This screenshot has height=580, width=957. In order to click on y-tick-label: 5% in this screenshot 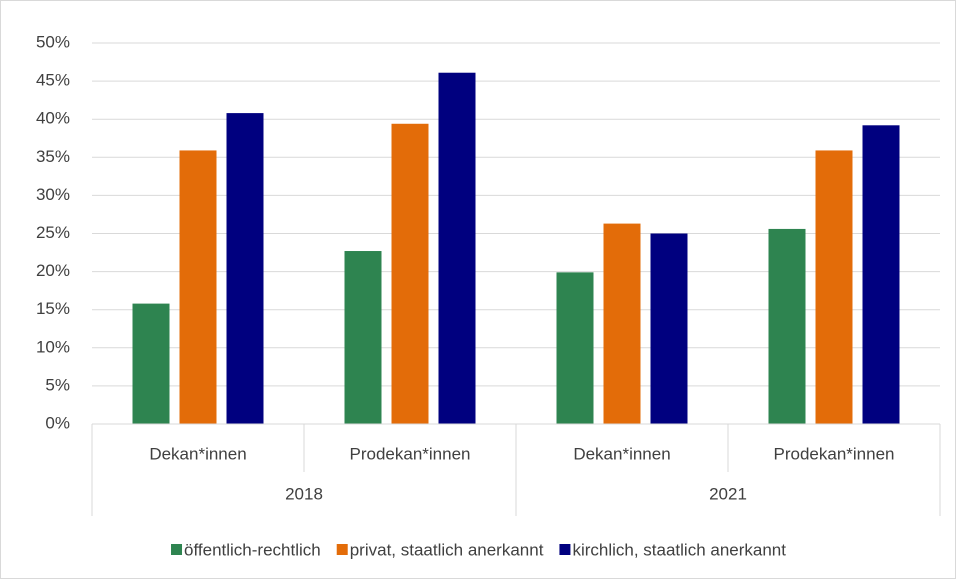, I will do `click(57, 384)`.